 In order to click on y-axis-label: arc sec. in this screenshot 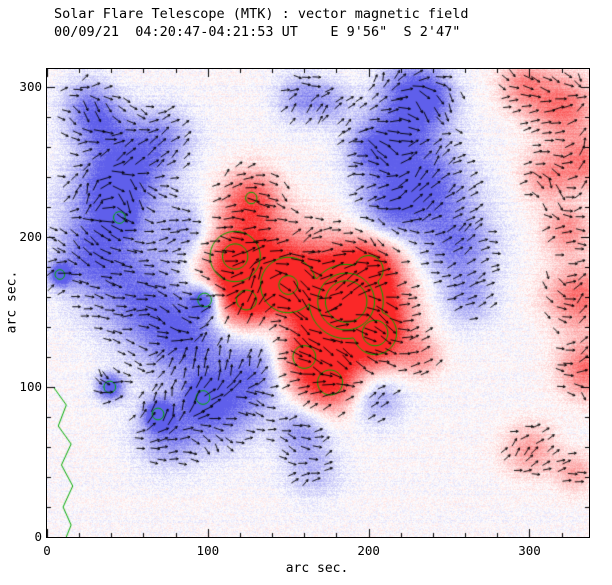, I will do `click(12, 302)`.